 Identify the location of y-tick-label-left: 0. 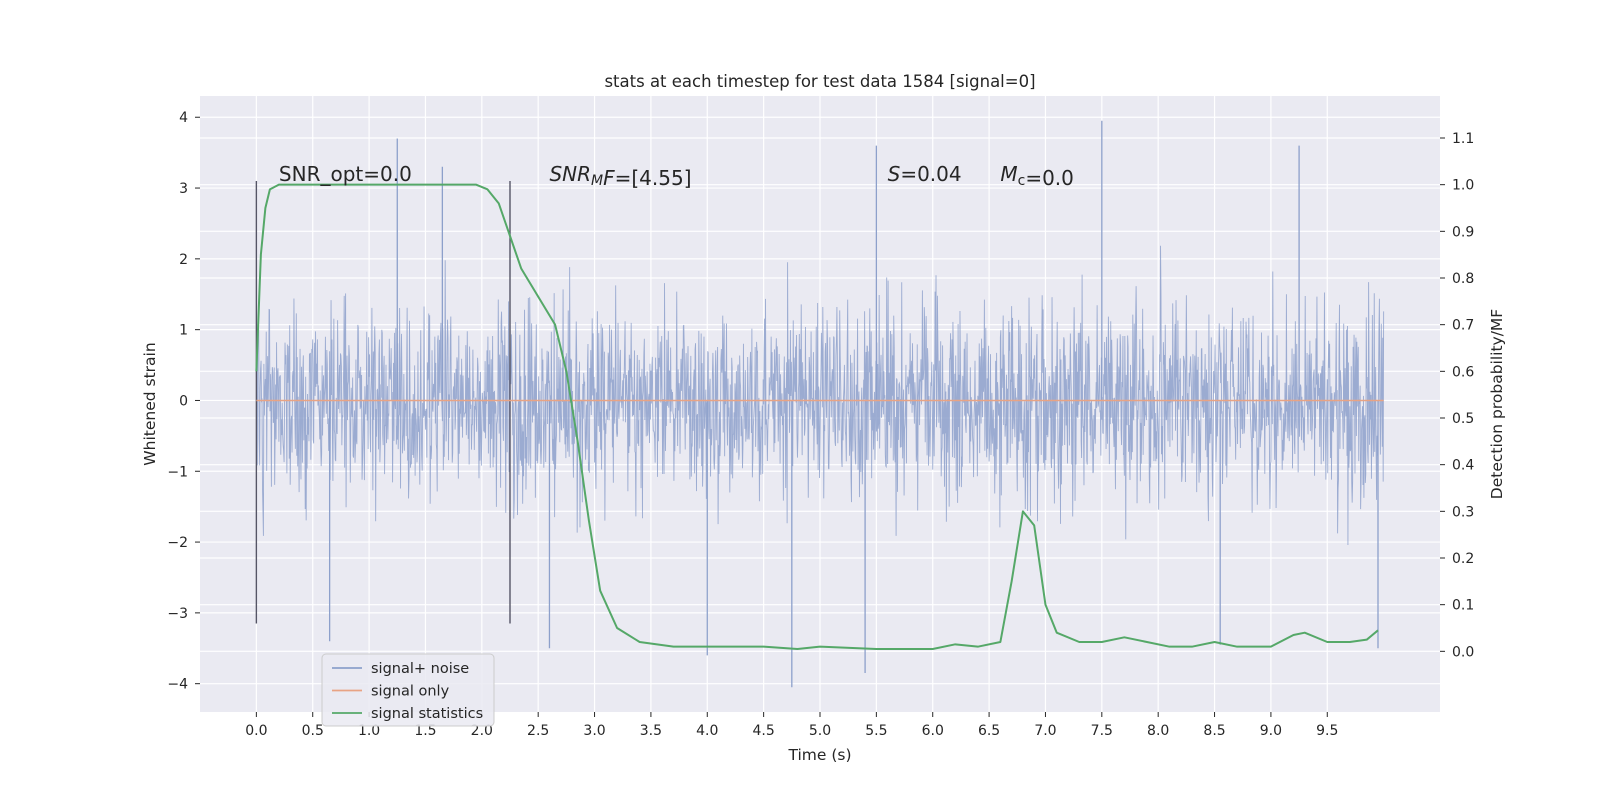
(183, 401).